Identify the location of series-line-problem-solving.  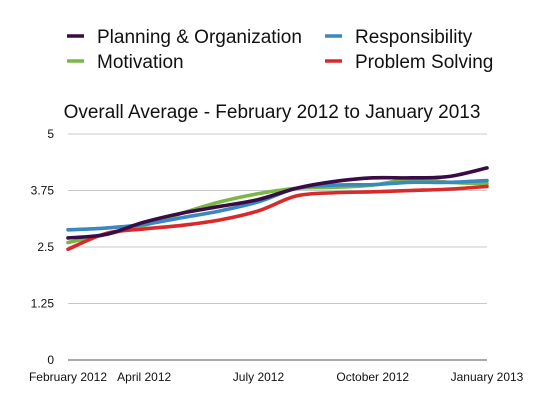
(277, 218).